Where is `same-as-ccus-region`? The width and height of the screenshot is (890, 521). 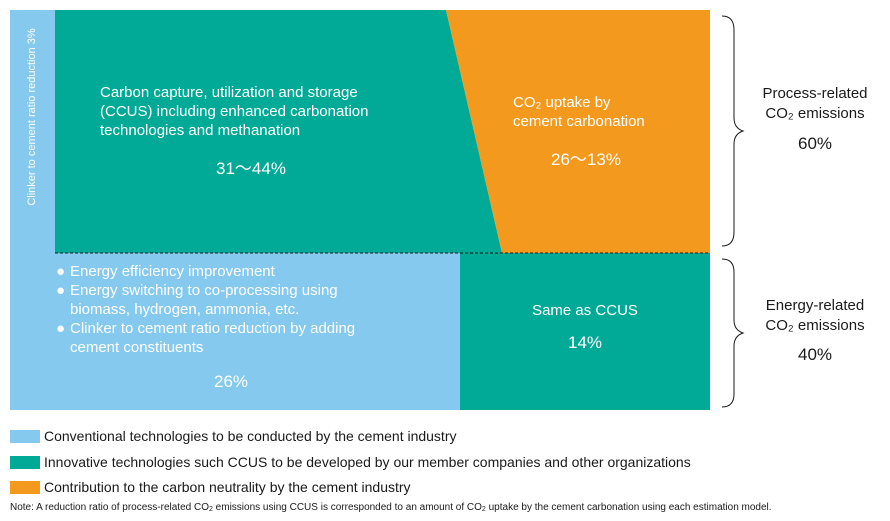
same-as-ccus-region is located at coordinates (585, 331).